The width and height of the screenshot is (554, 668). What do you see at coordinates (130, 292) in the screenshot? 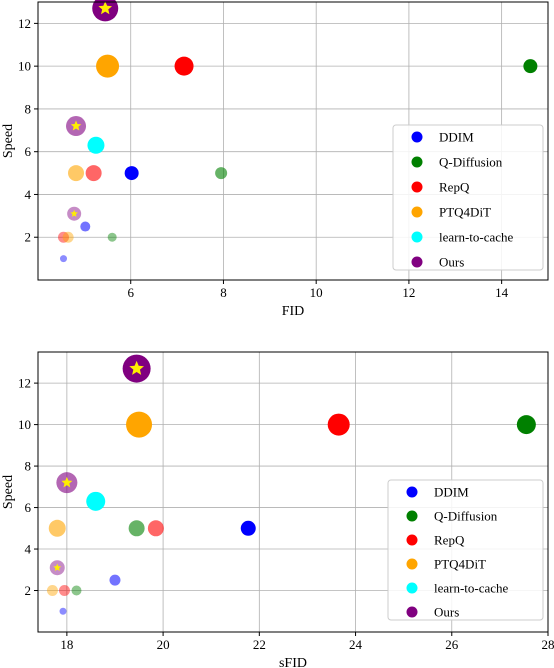
I see `x-tick-label: 6` at bounding box center [130, 292].